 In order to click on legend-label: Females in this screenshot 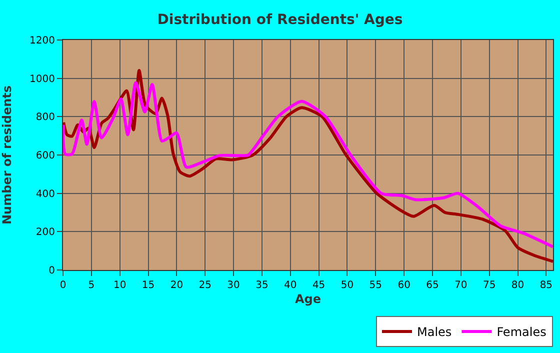, I will do `click(521, 332)`.